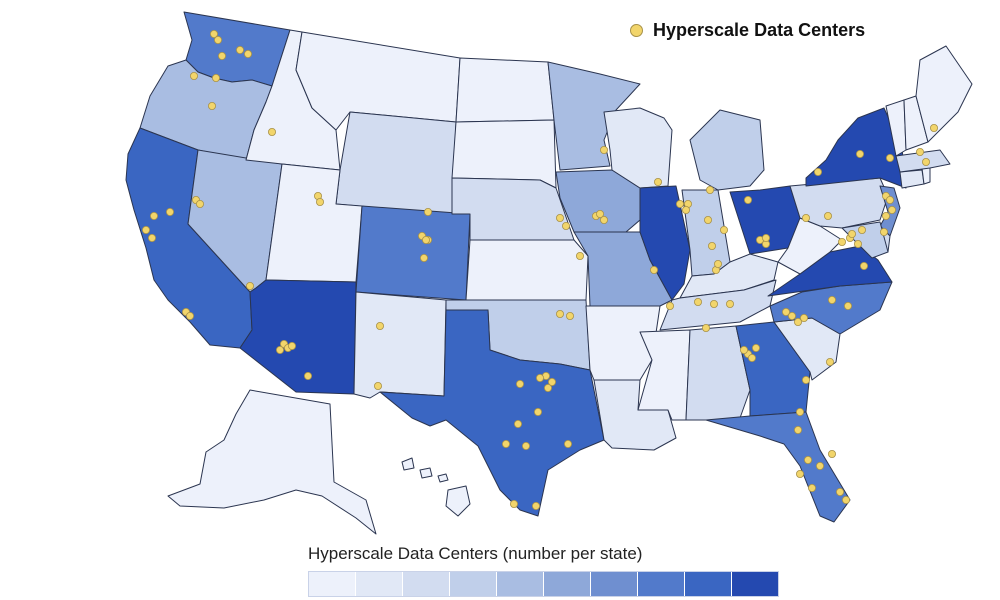 This screenshot has width=1000, height=600. What do you see at coordinates (778, 467) in the screenshot?
I see `state-fl` at bounding box center [778, 467].